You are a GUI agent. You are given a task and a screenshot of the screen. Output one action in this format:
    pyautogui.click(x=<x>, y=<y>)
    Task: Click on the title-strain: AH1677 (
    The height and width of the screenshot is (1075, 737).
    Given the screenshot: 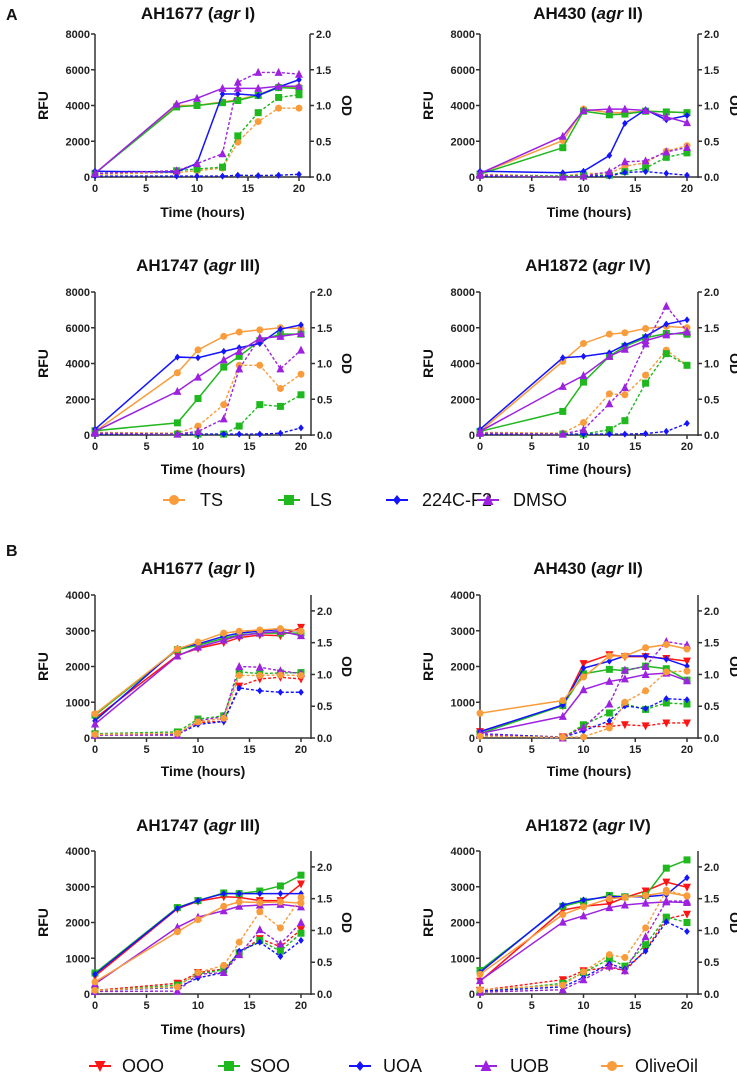 What is the action you would take?
    pyautogui.click(x=177, y=13)
    